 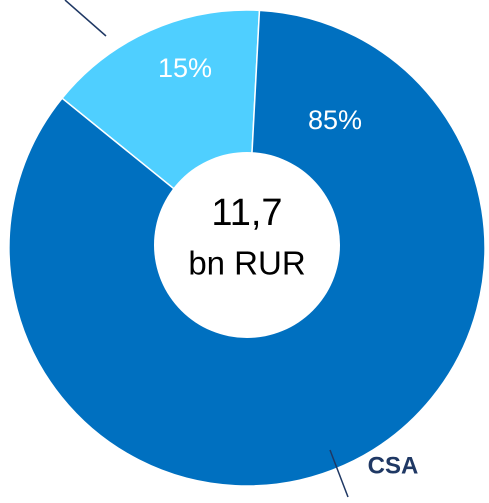 I want to click on value-label: 85%, so click(x=335, y=120).